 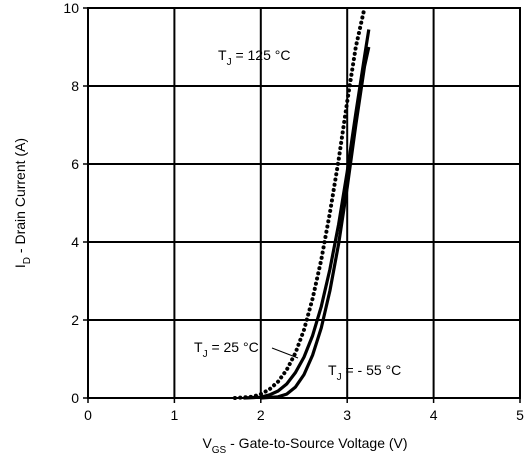 I want to click on y-tick-label: 0, so click(x=75, y=398).